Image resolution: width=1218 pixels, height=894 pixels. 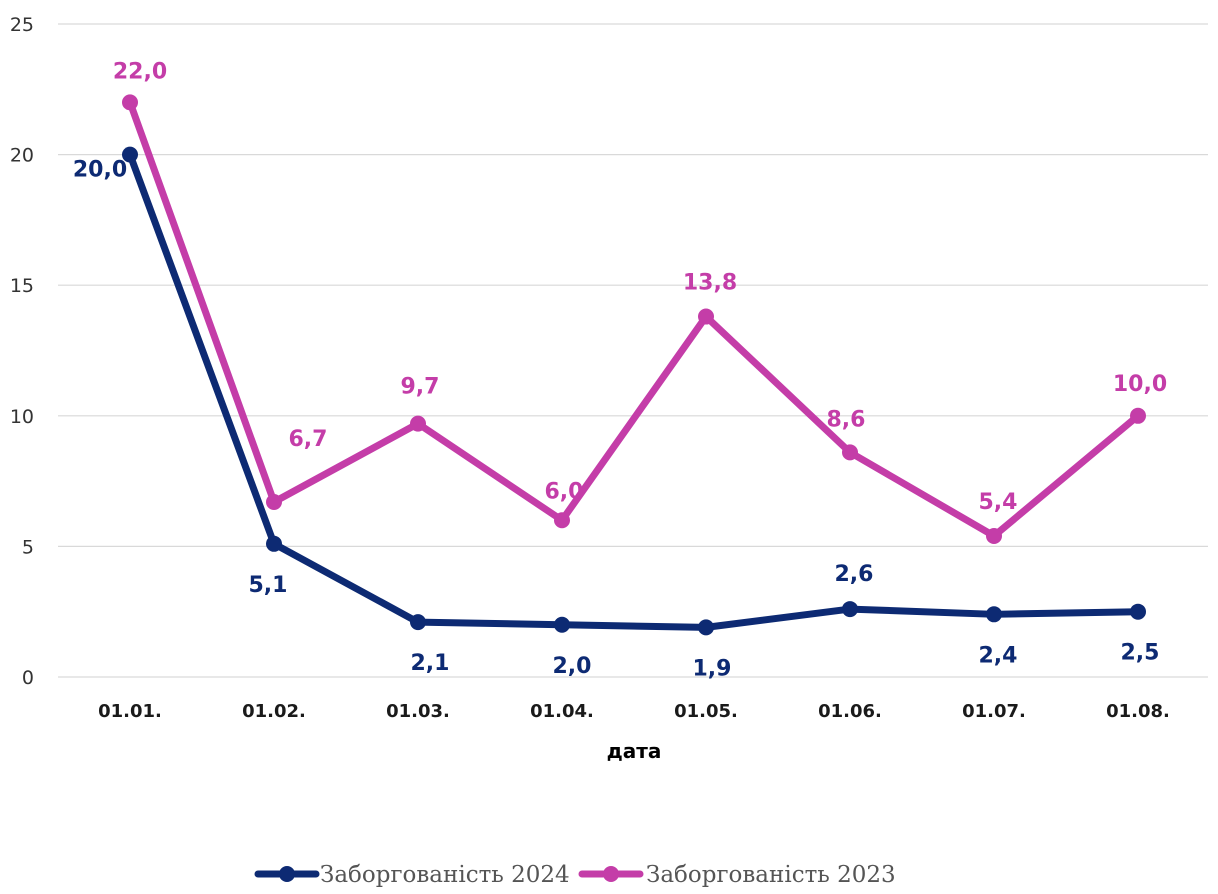 I want to click on data-label: 2,0, so click(x=572, y=666).